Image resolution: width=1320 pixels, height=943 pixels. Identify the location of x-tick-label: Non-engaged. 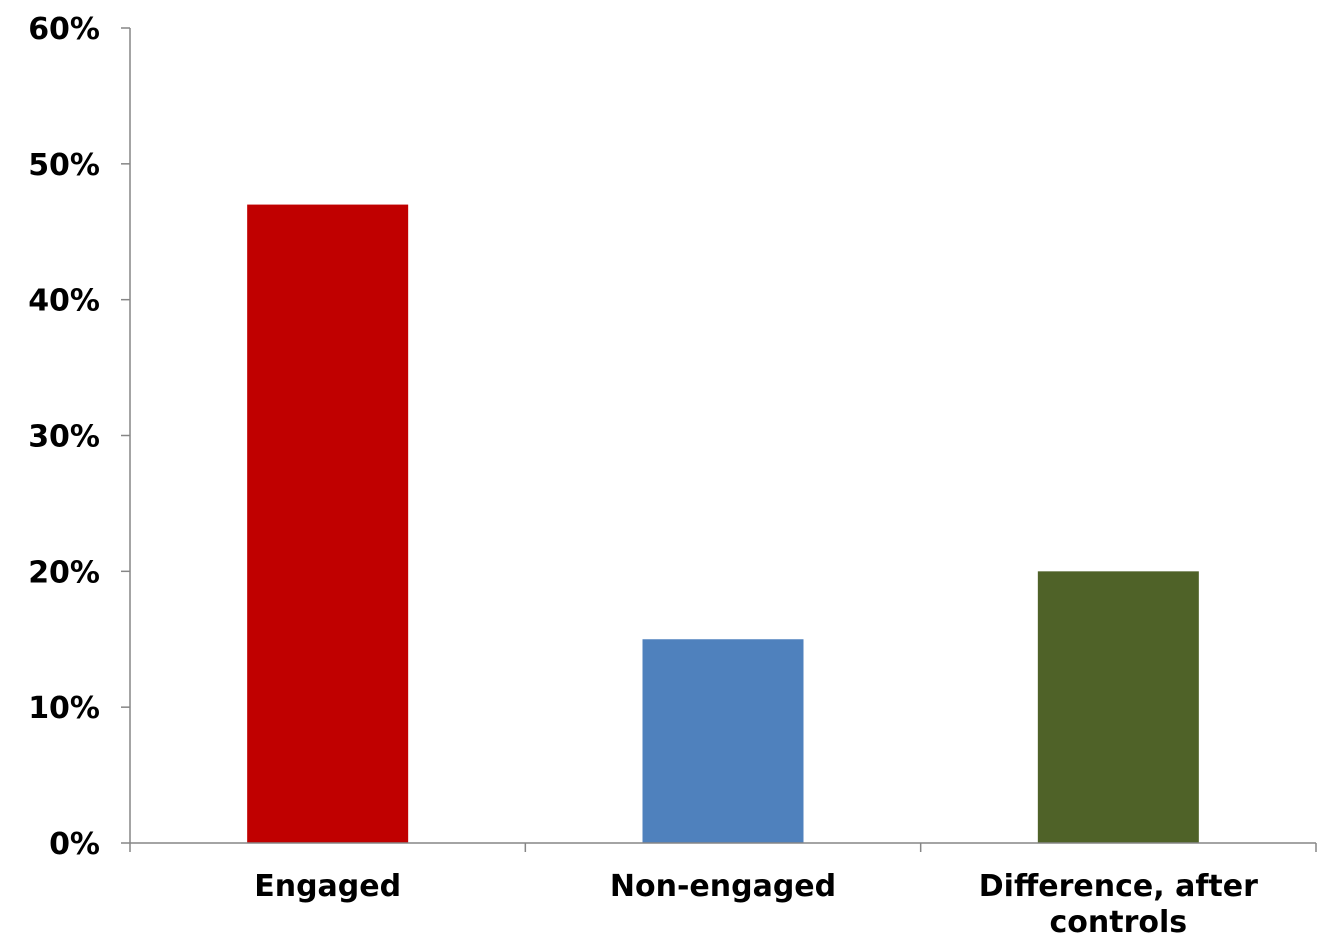
(723, 886).